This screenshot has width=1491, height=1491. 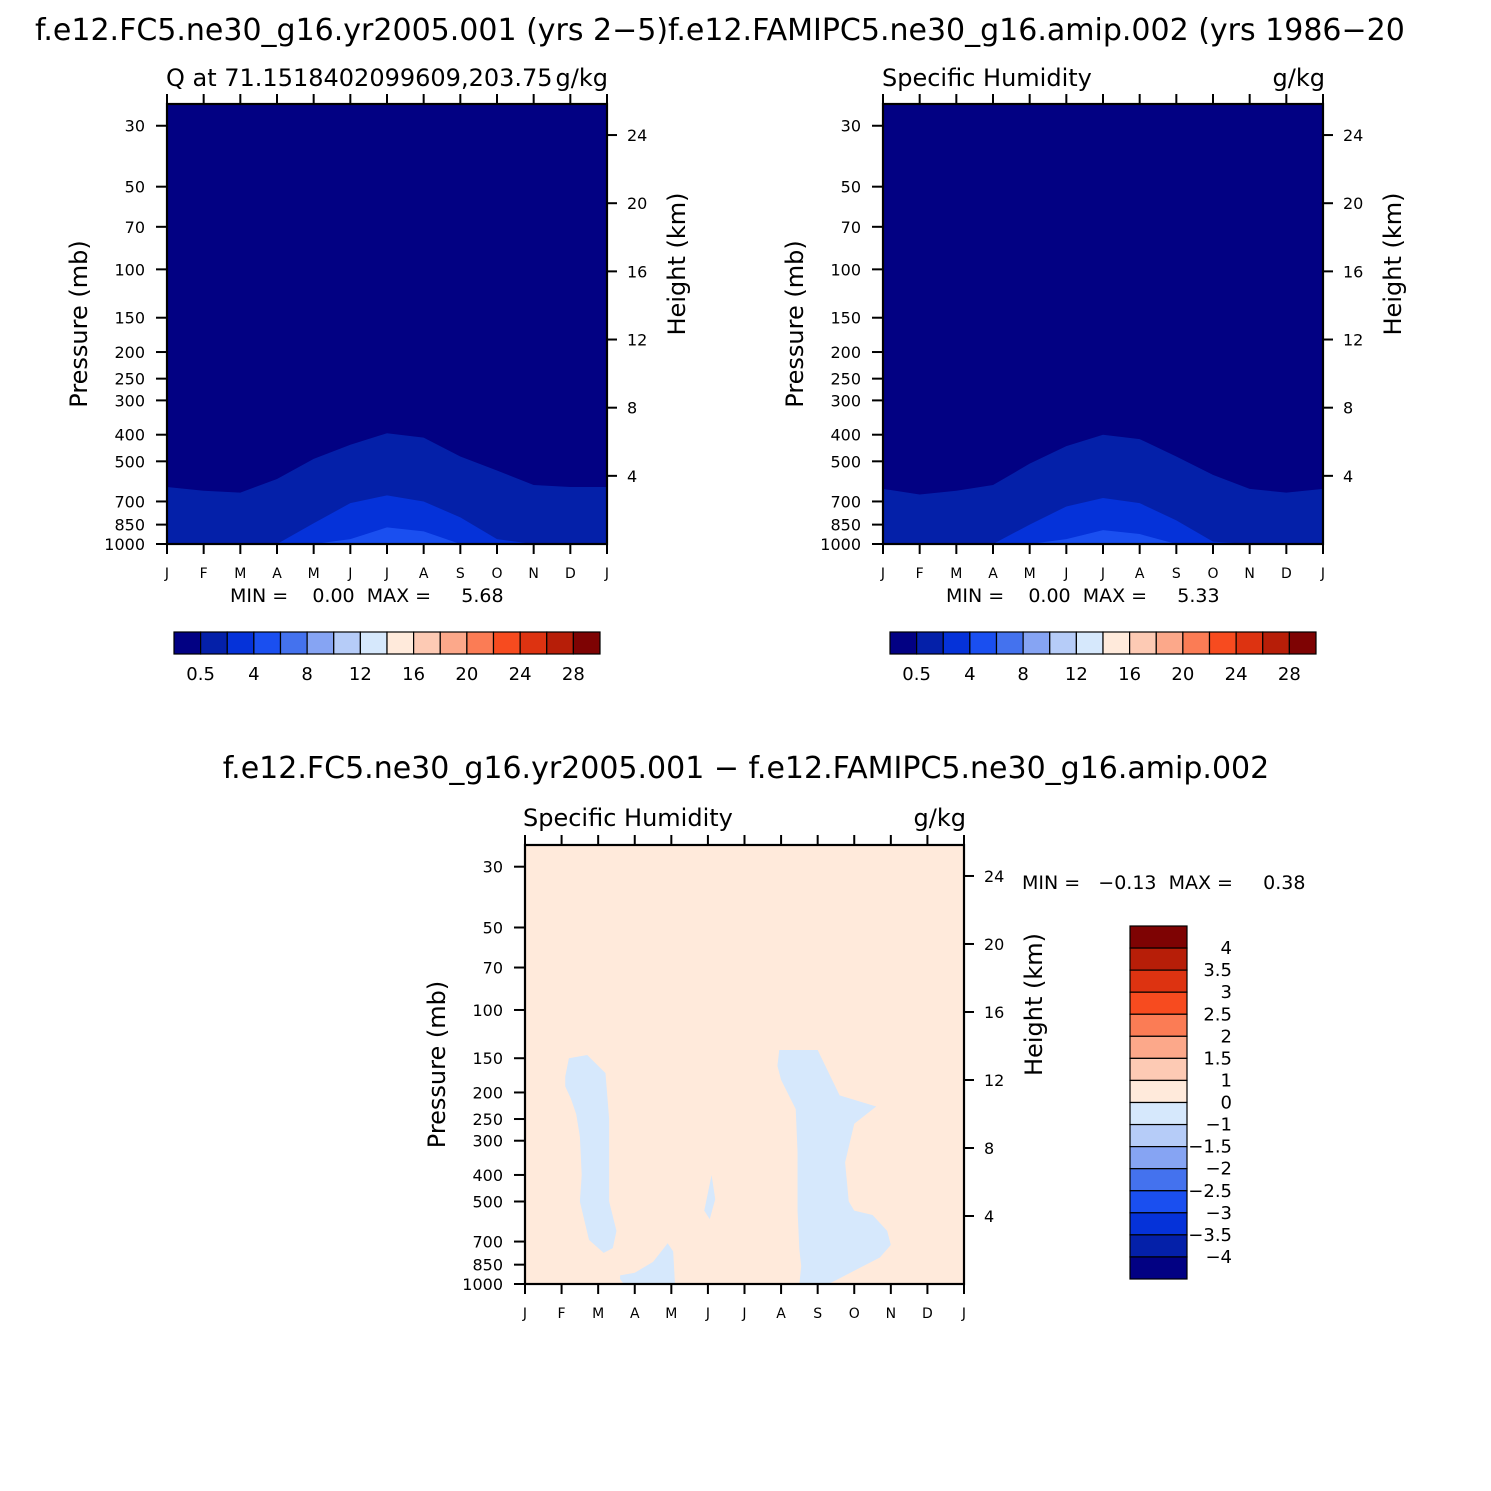 What do you see at coordinates (845, 525) in the screenshot?
I see `panel-2-pressure-label: 850` at bounding box center [845, 525].